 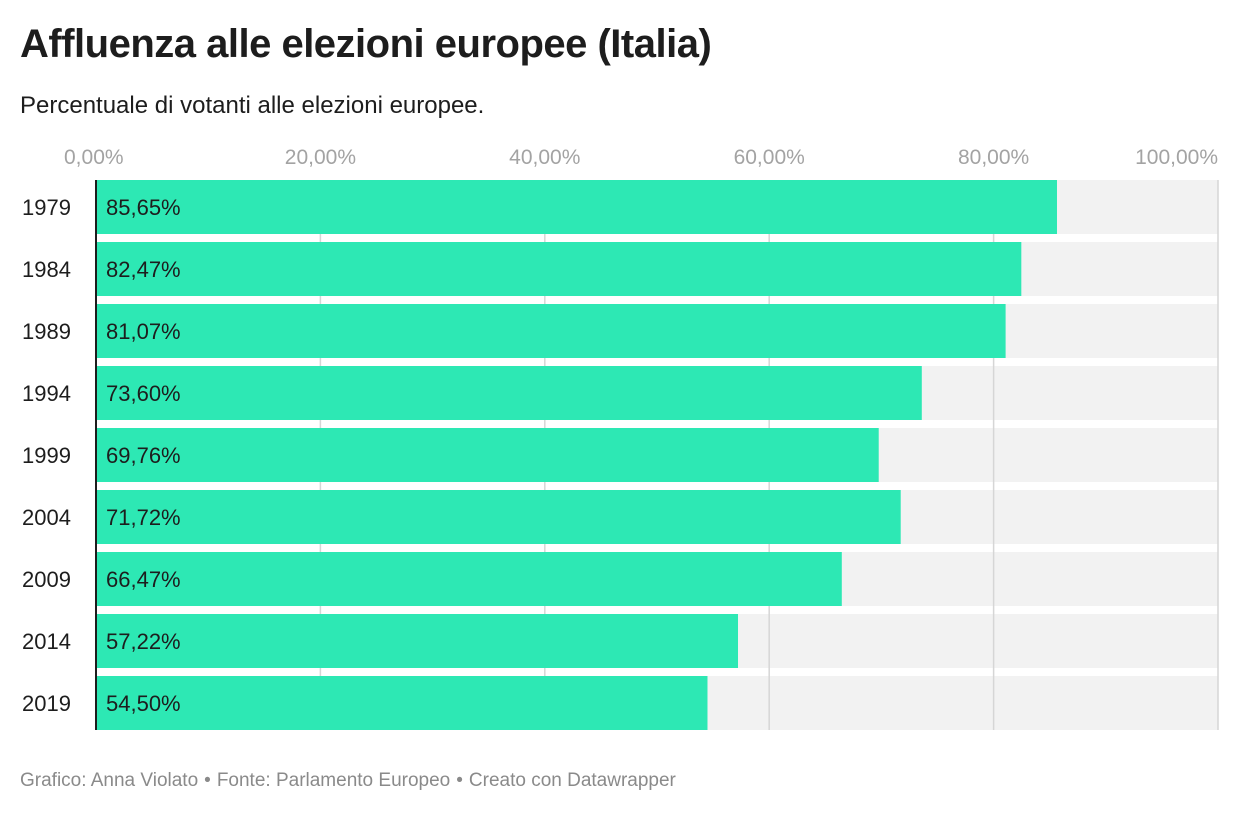 What do you see at coordinates (402, 703) in the screenshot?
I see `bar-2019` at bounding box center [402, 703].